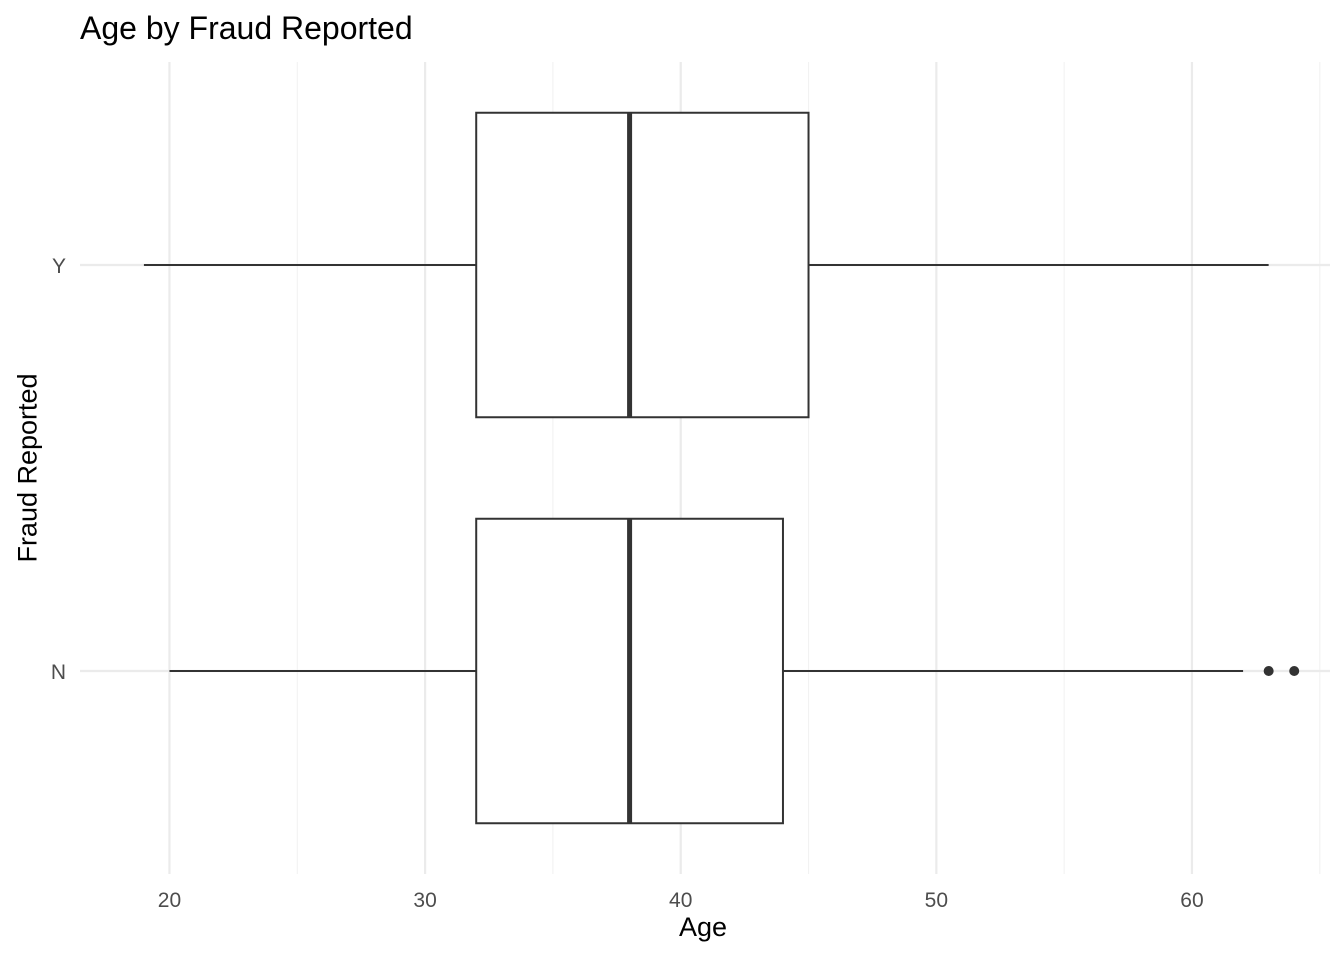  I want to click on x-tick-label: 30, so click(424, 900).